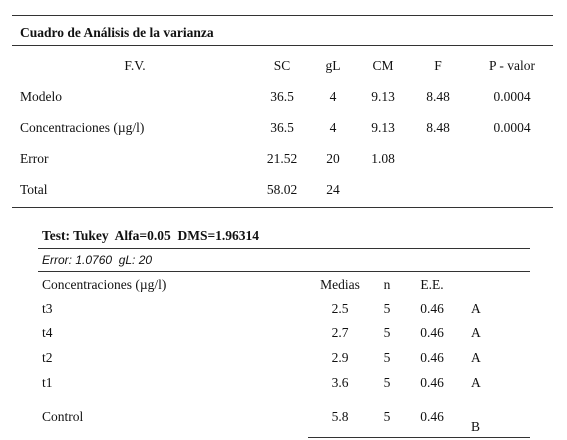 This screenshot has height=440, width=567. Describe the element at coordinates (340, 382) in the screenshot. I see `cell: 3.6` at that location.